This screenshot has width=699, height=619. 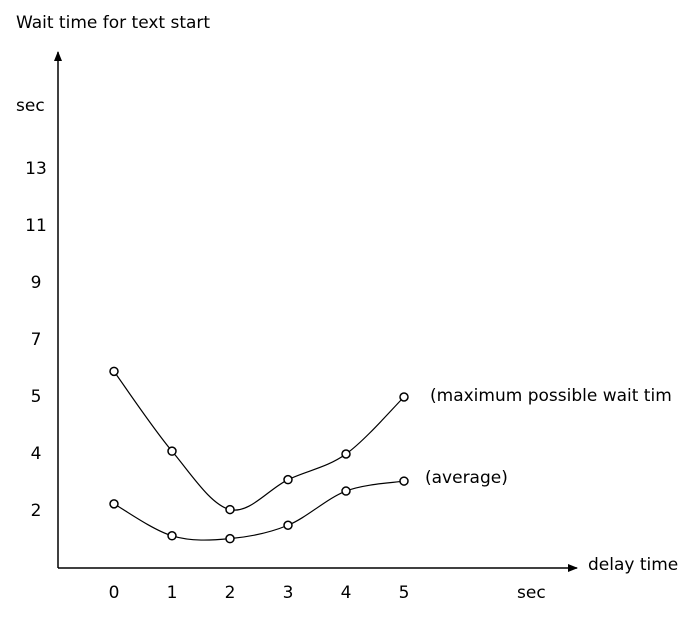 I want to click on y-tick-label: 2, so click(x=36, y=511).